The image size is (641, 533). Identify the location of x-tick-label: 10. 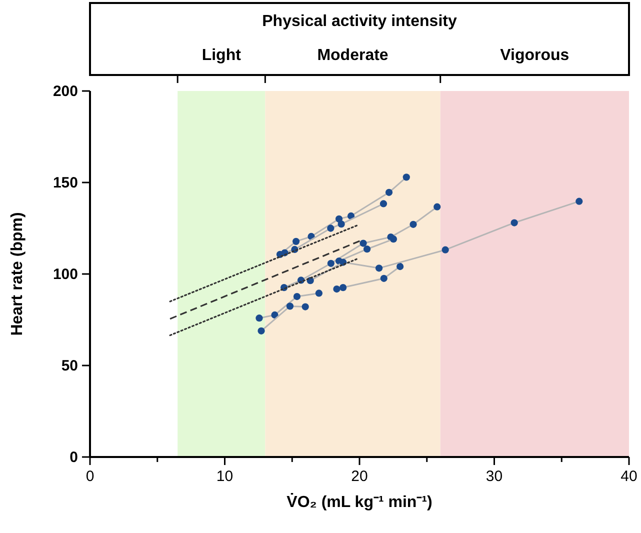
(225, 476).